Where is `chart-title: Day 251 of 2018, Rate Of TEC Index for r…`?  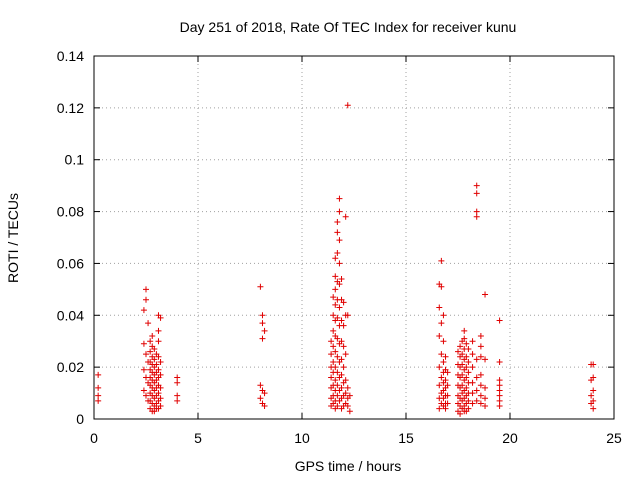
chart-title: Day 251 of 2018, Rate Of TEC Index for r… is located at coordinates (348, 27).